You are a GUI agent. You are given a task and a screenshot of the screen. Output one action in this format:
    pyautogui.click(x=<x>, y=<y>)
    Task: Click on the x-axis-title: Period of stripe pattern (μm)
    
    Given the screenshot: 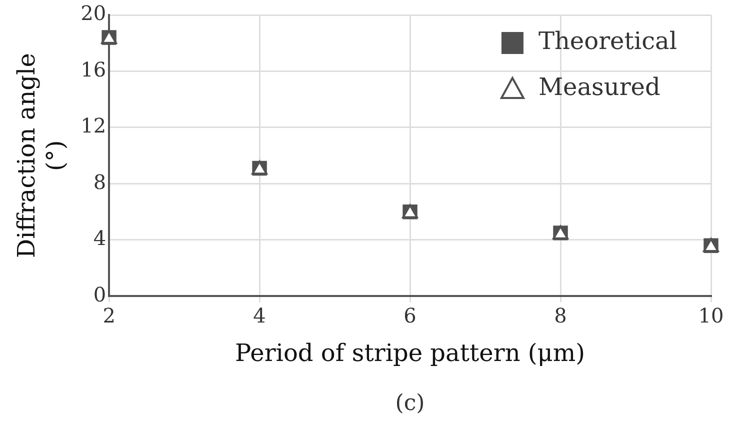 What is the action you would take?
    pyautogui.click(x=410, y=352)
    